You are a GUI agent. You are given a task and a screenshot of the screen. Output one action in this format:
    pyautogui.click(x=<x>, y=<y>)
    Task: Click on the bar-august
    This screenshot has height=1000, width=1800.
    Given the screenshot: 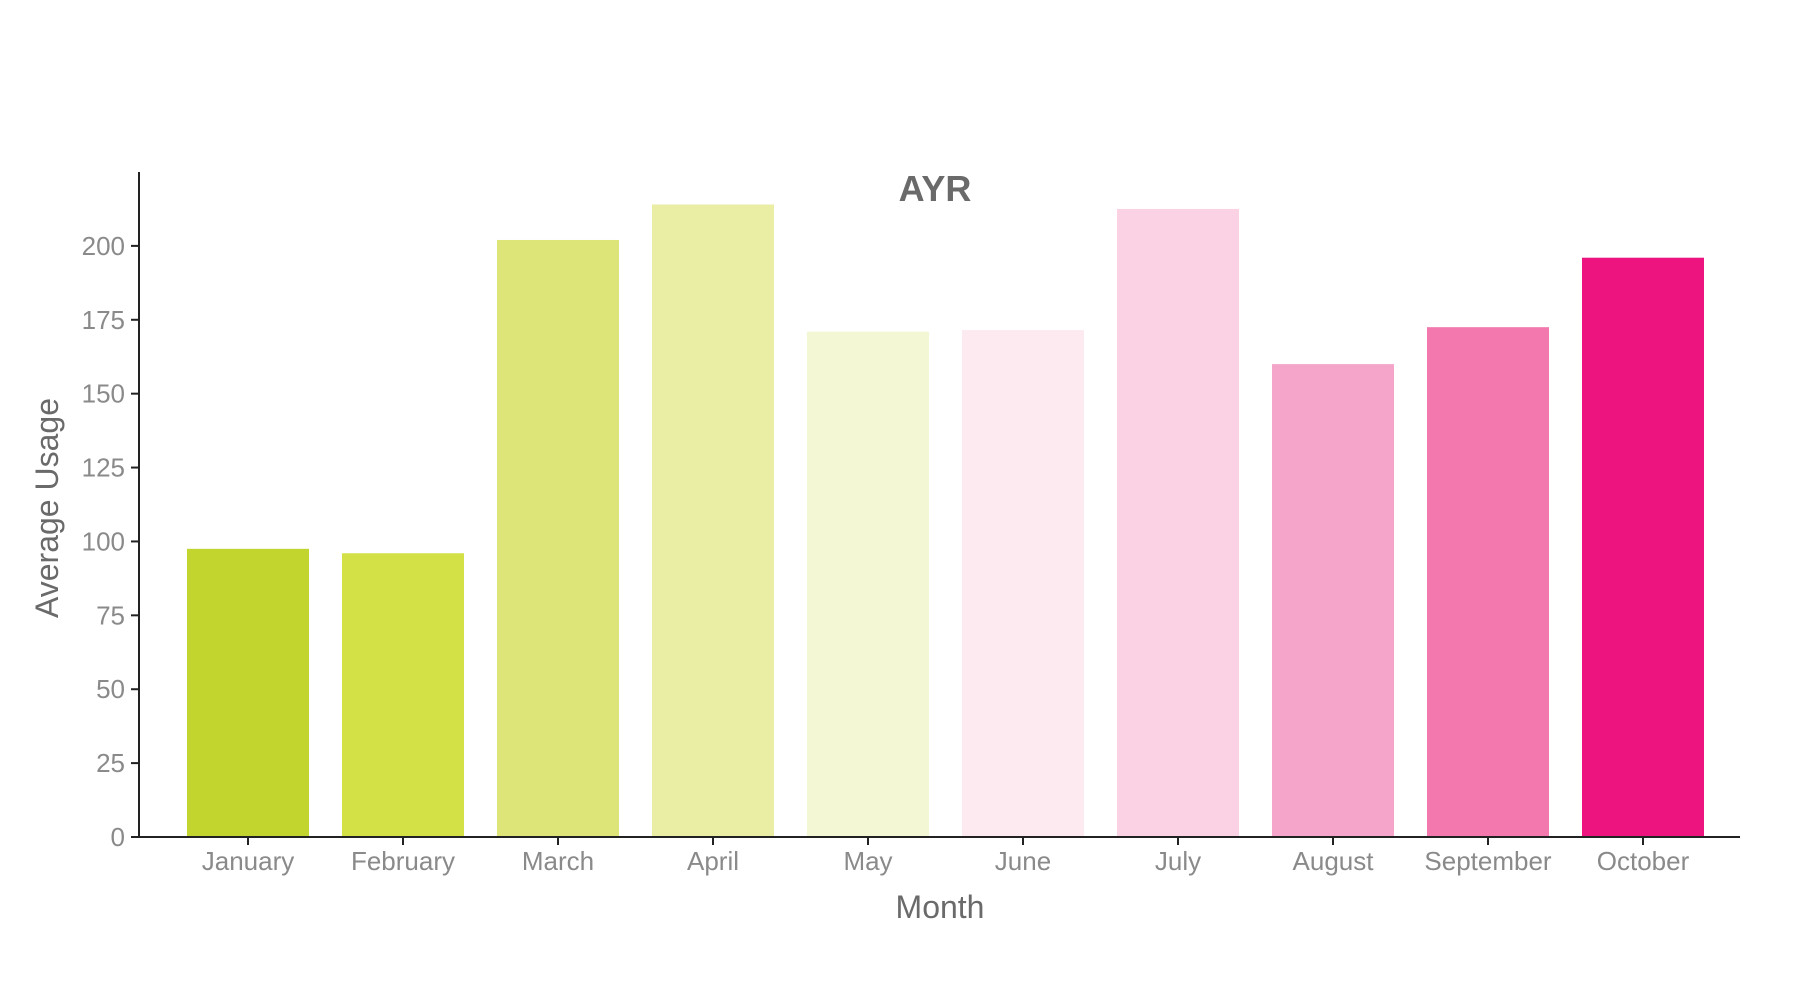 What is the action you would take?
    pyautogui.click(x=1333, y=600)
    